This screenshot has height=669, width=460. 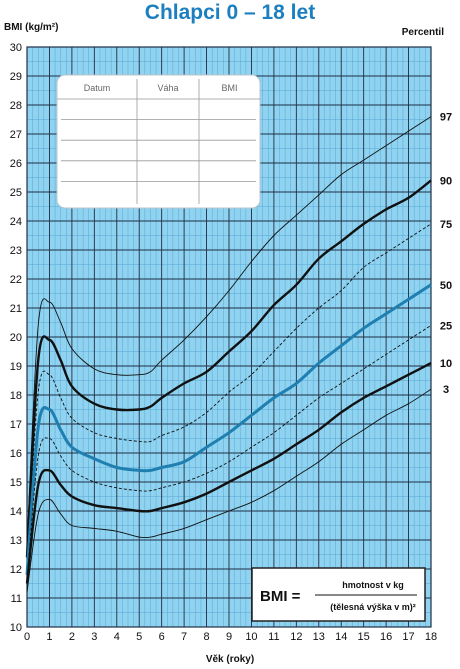 What do you see at coordinates (16, 425) in the screenshot?
I see `y-tick-label: 17` at bounding box center [16, 425].